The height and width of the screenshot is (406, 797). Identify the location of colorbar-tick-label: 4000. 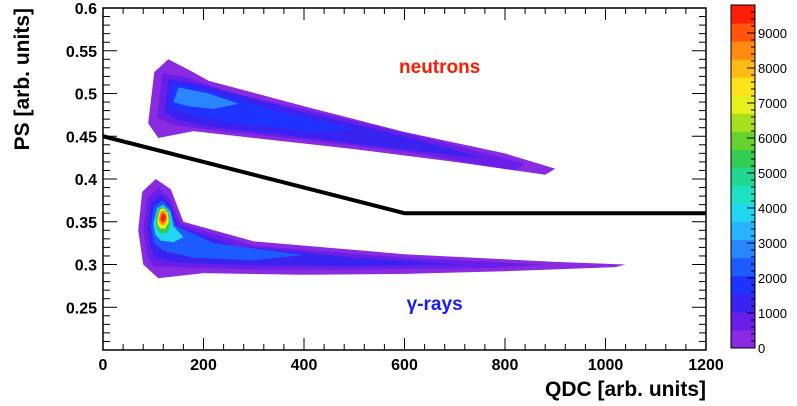
(772, 208).